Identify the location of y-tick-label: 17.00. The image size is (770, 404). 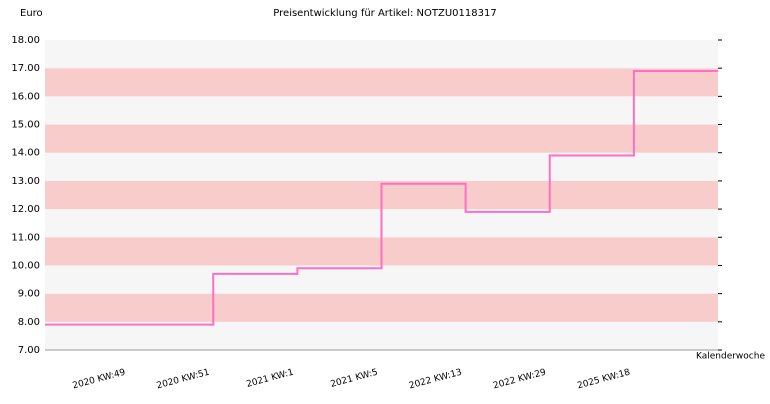
(25, 68).